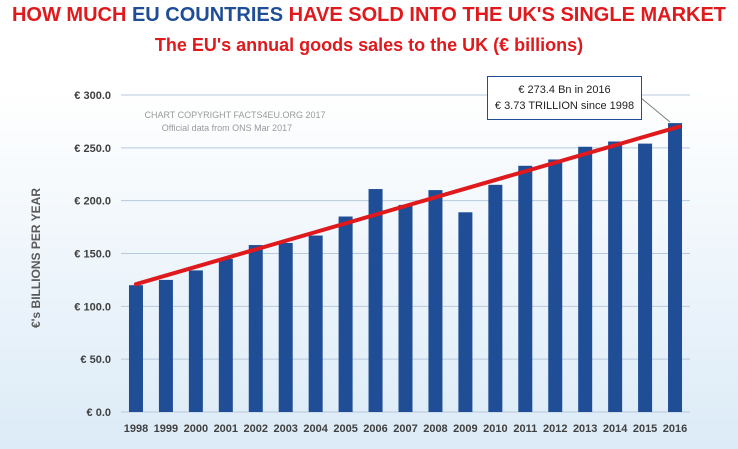 This screenshot has height=449, width=738. What do you see at coordinates (555, 429) in the screenshot?
I see `x-tick-label: 2012` at bounding box center [555, 429].